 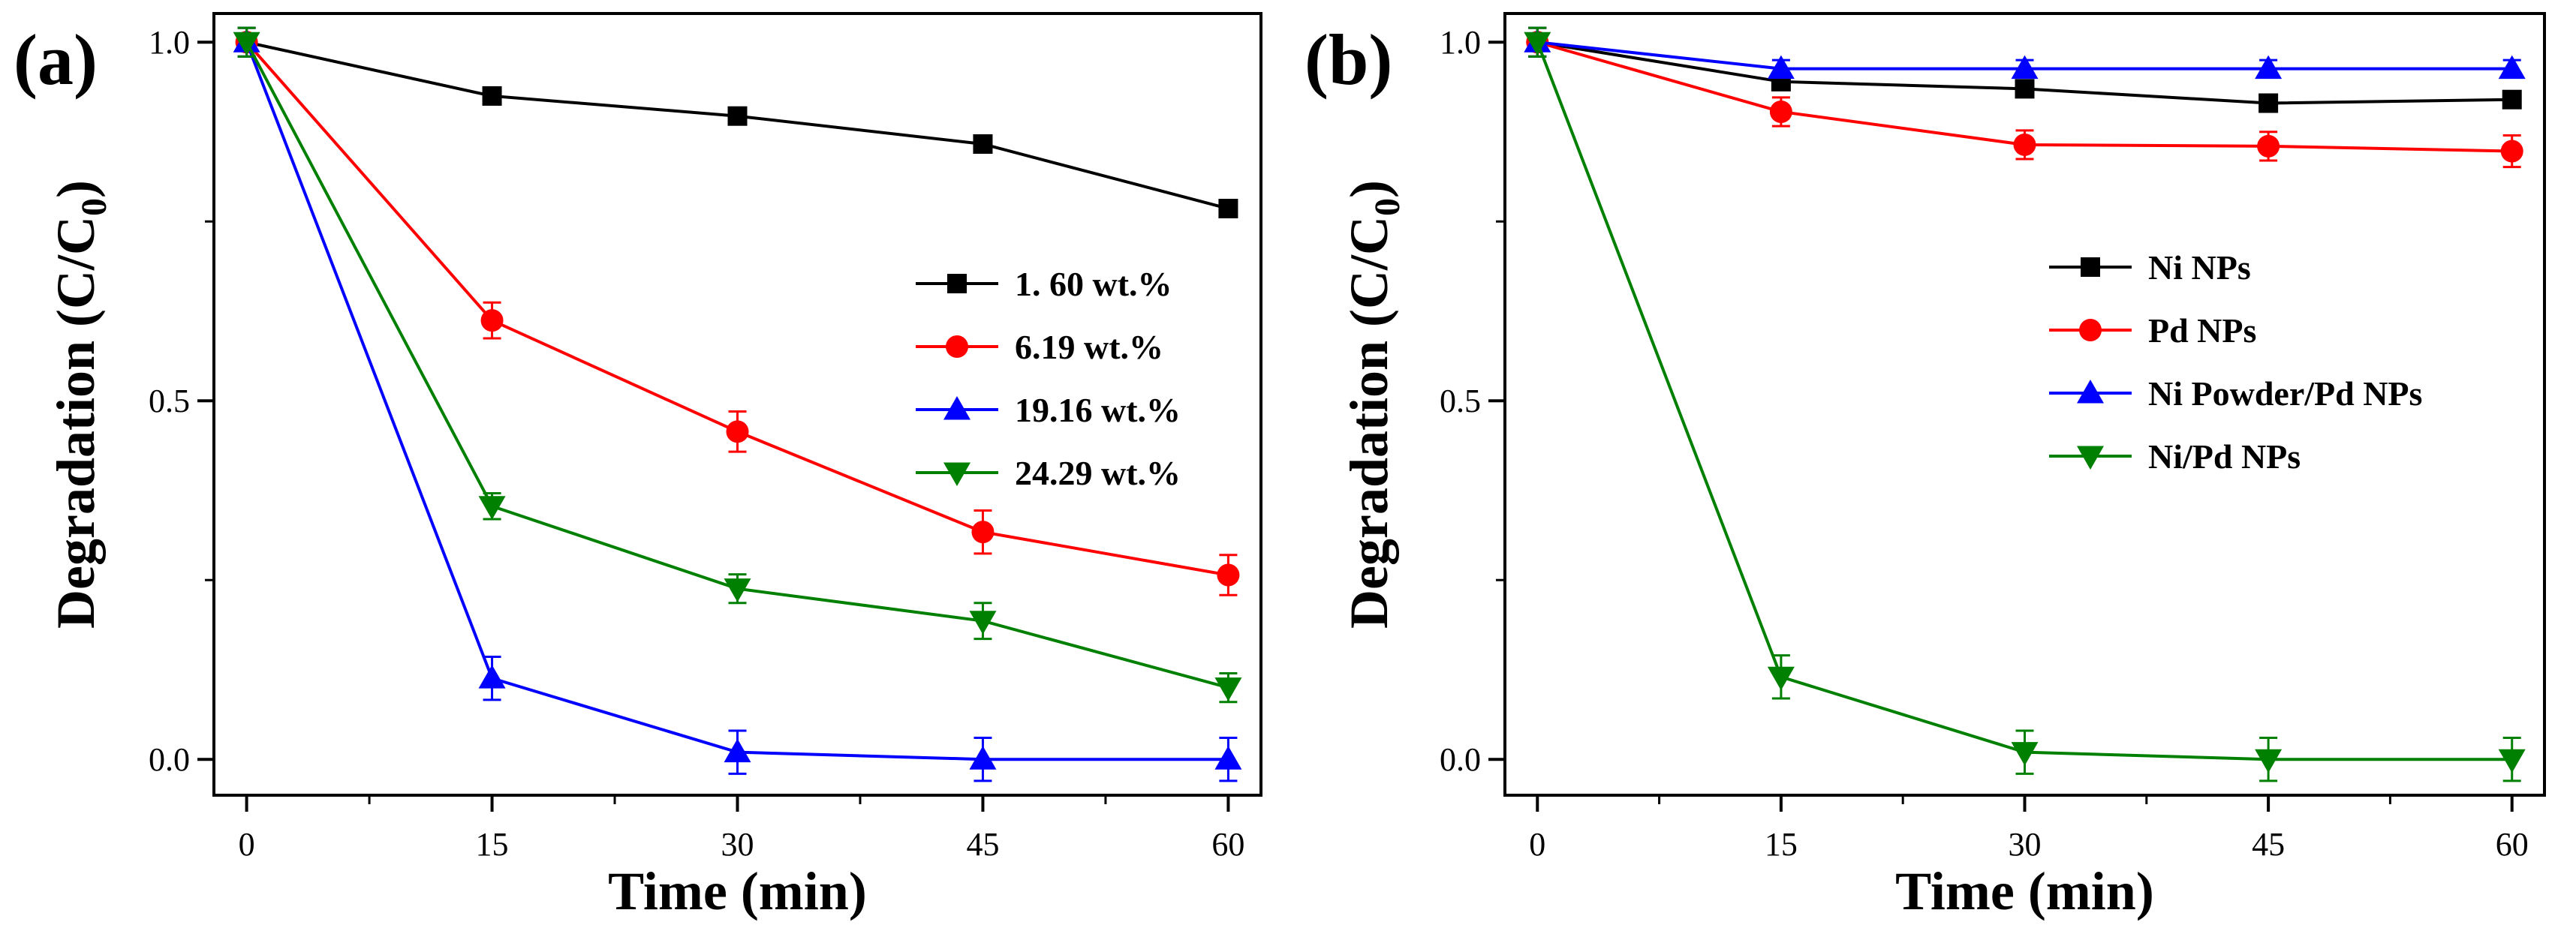 What do you see at coordinates (2285, 393) in the screenshot?
I see `legend-label: Ni Powder/Pd NPs` at bounding box center [2285, 393].